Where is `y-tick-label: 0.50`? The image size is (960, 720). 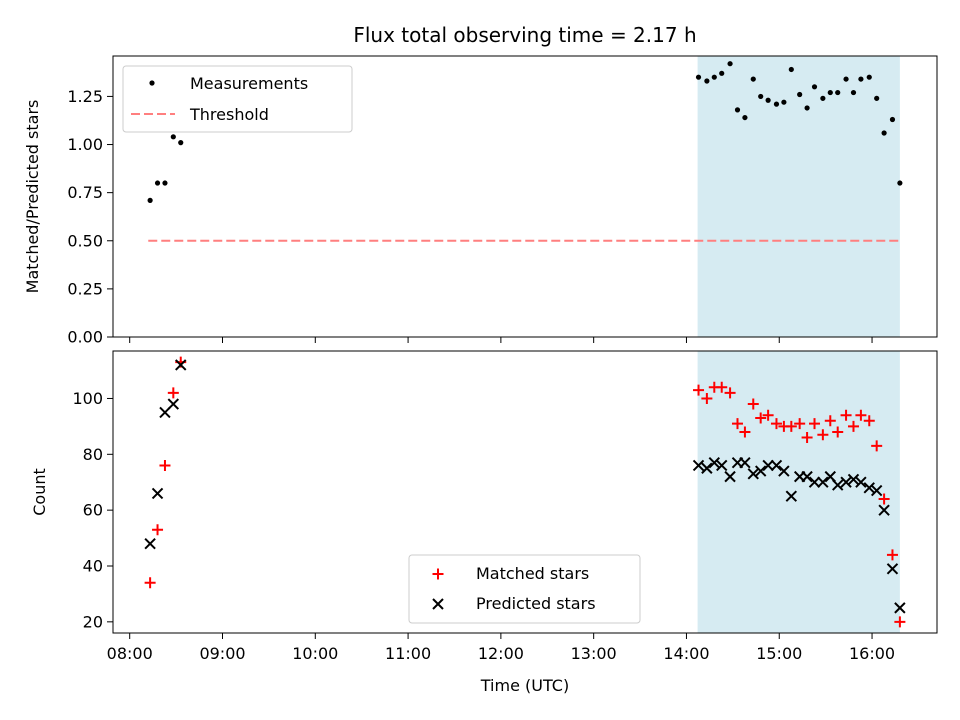 y-tick-label: 0.50 is located at coordinates (85, 240).